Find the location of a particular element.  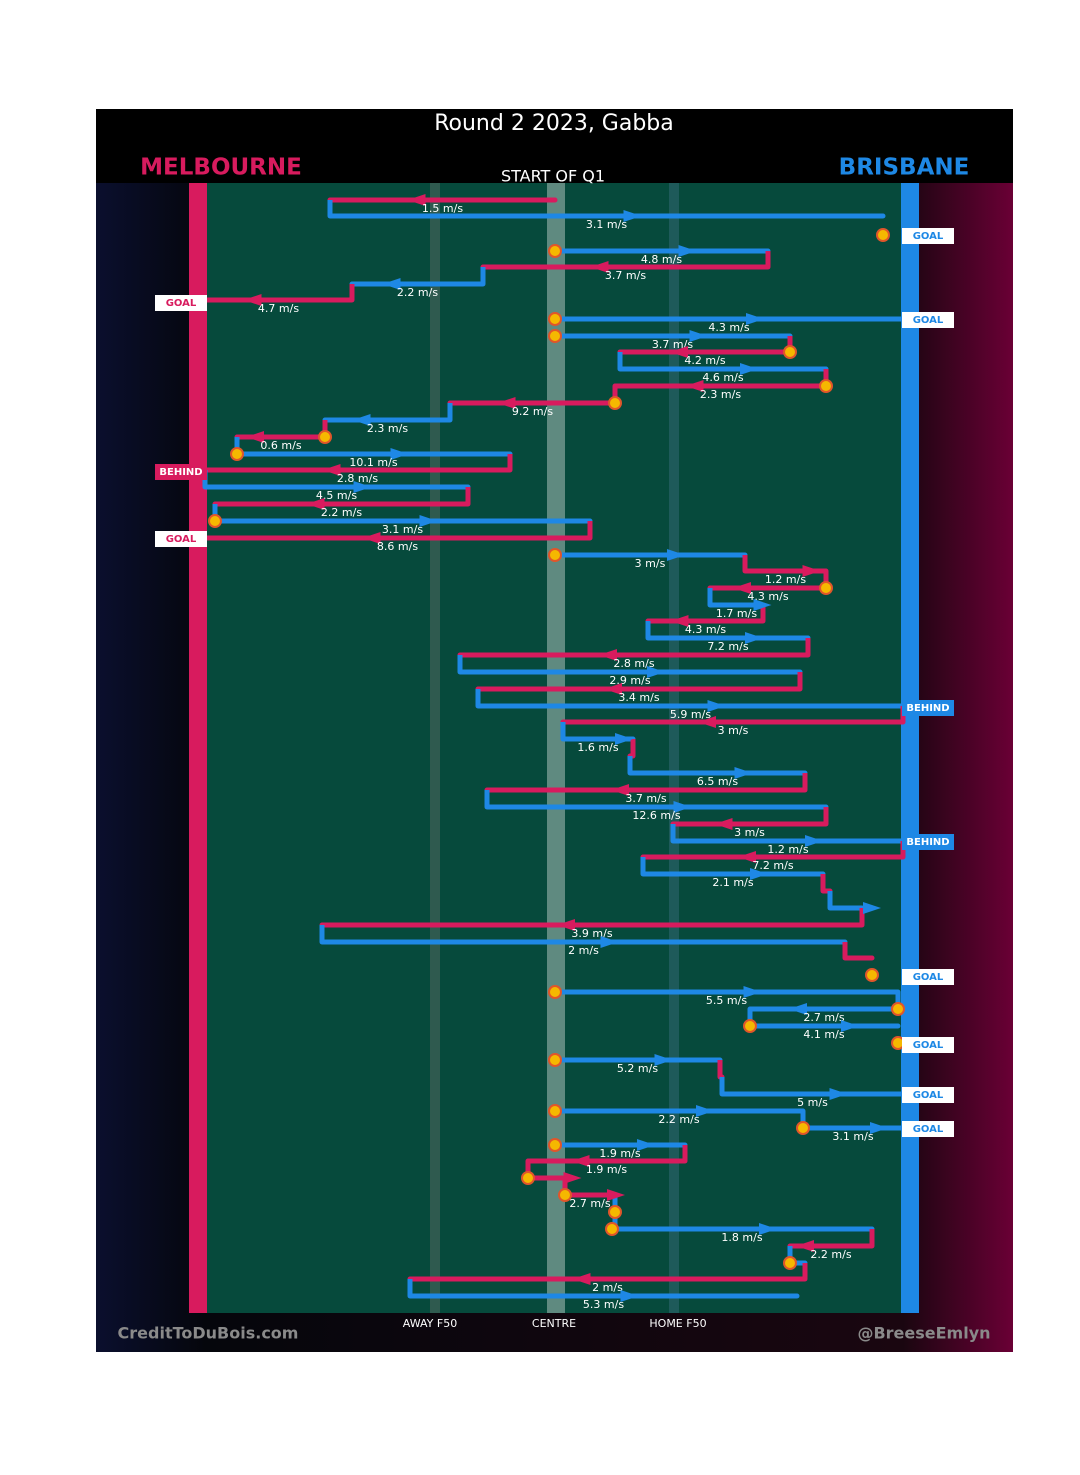

speed-label: 5.2 m/s is located at coordinates (637, 1068).